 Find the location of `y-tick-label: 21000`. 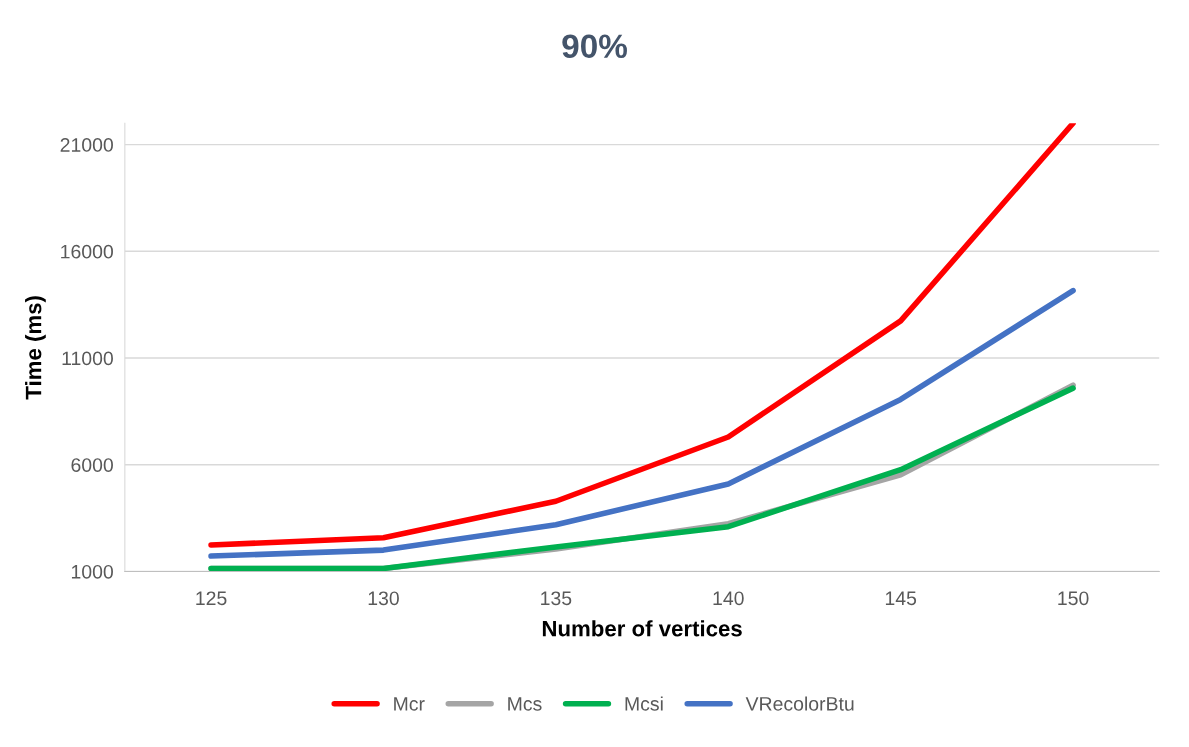

y-tick-label: 21000 is located at coordinates (86, 145).